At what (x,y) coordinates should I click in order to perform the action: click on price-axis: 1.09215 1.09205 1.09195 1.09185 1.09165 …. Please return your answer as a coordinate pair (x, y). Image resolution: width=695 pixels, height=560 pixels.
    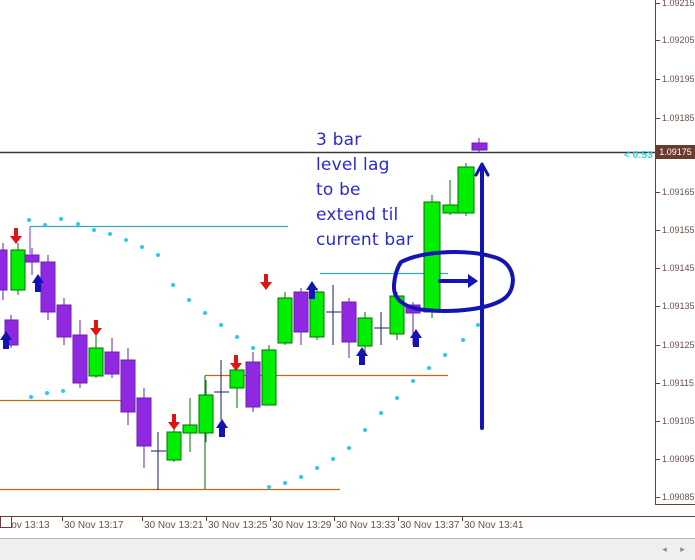
    Looking at the image, I should click on (675, 258).